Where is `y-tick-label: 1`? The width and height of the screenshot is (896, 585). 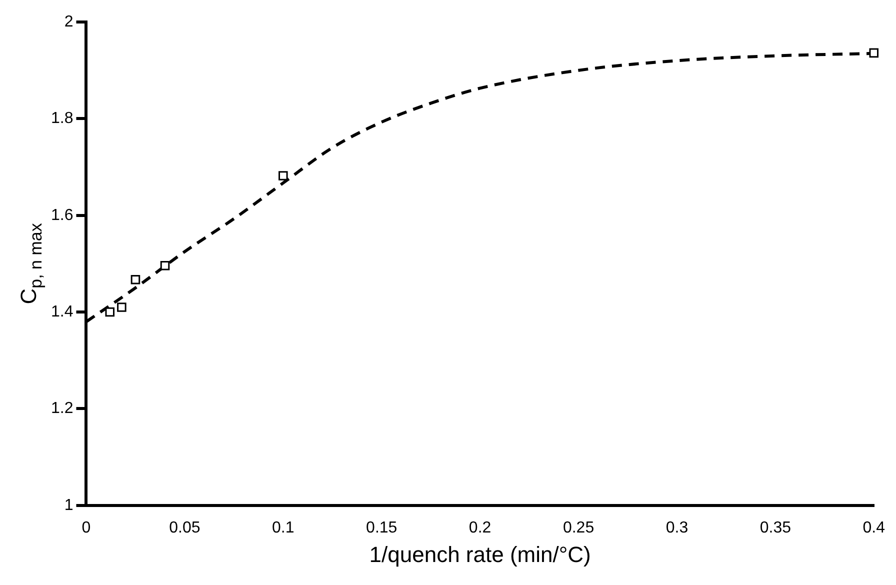
y-tick-label: 1 is located at coordinates (69, 505).